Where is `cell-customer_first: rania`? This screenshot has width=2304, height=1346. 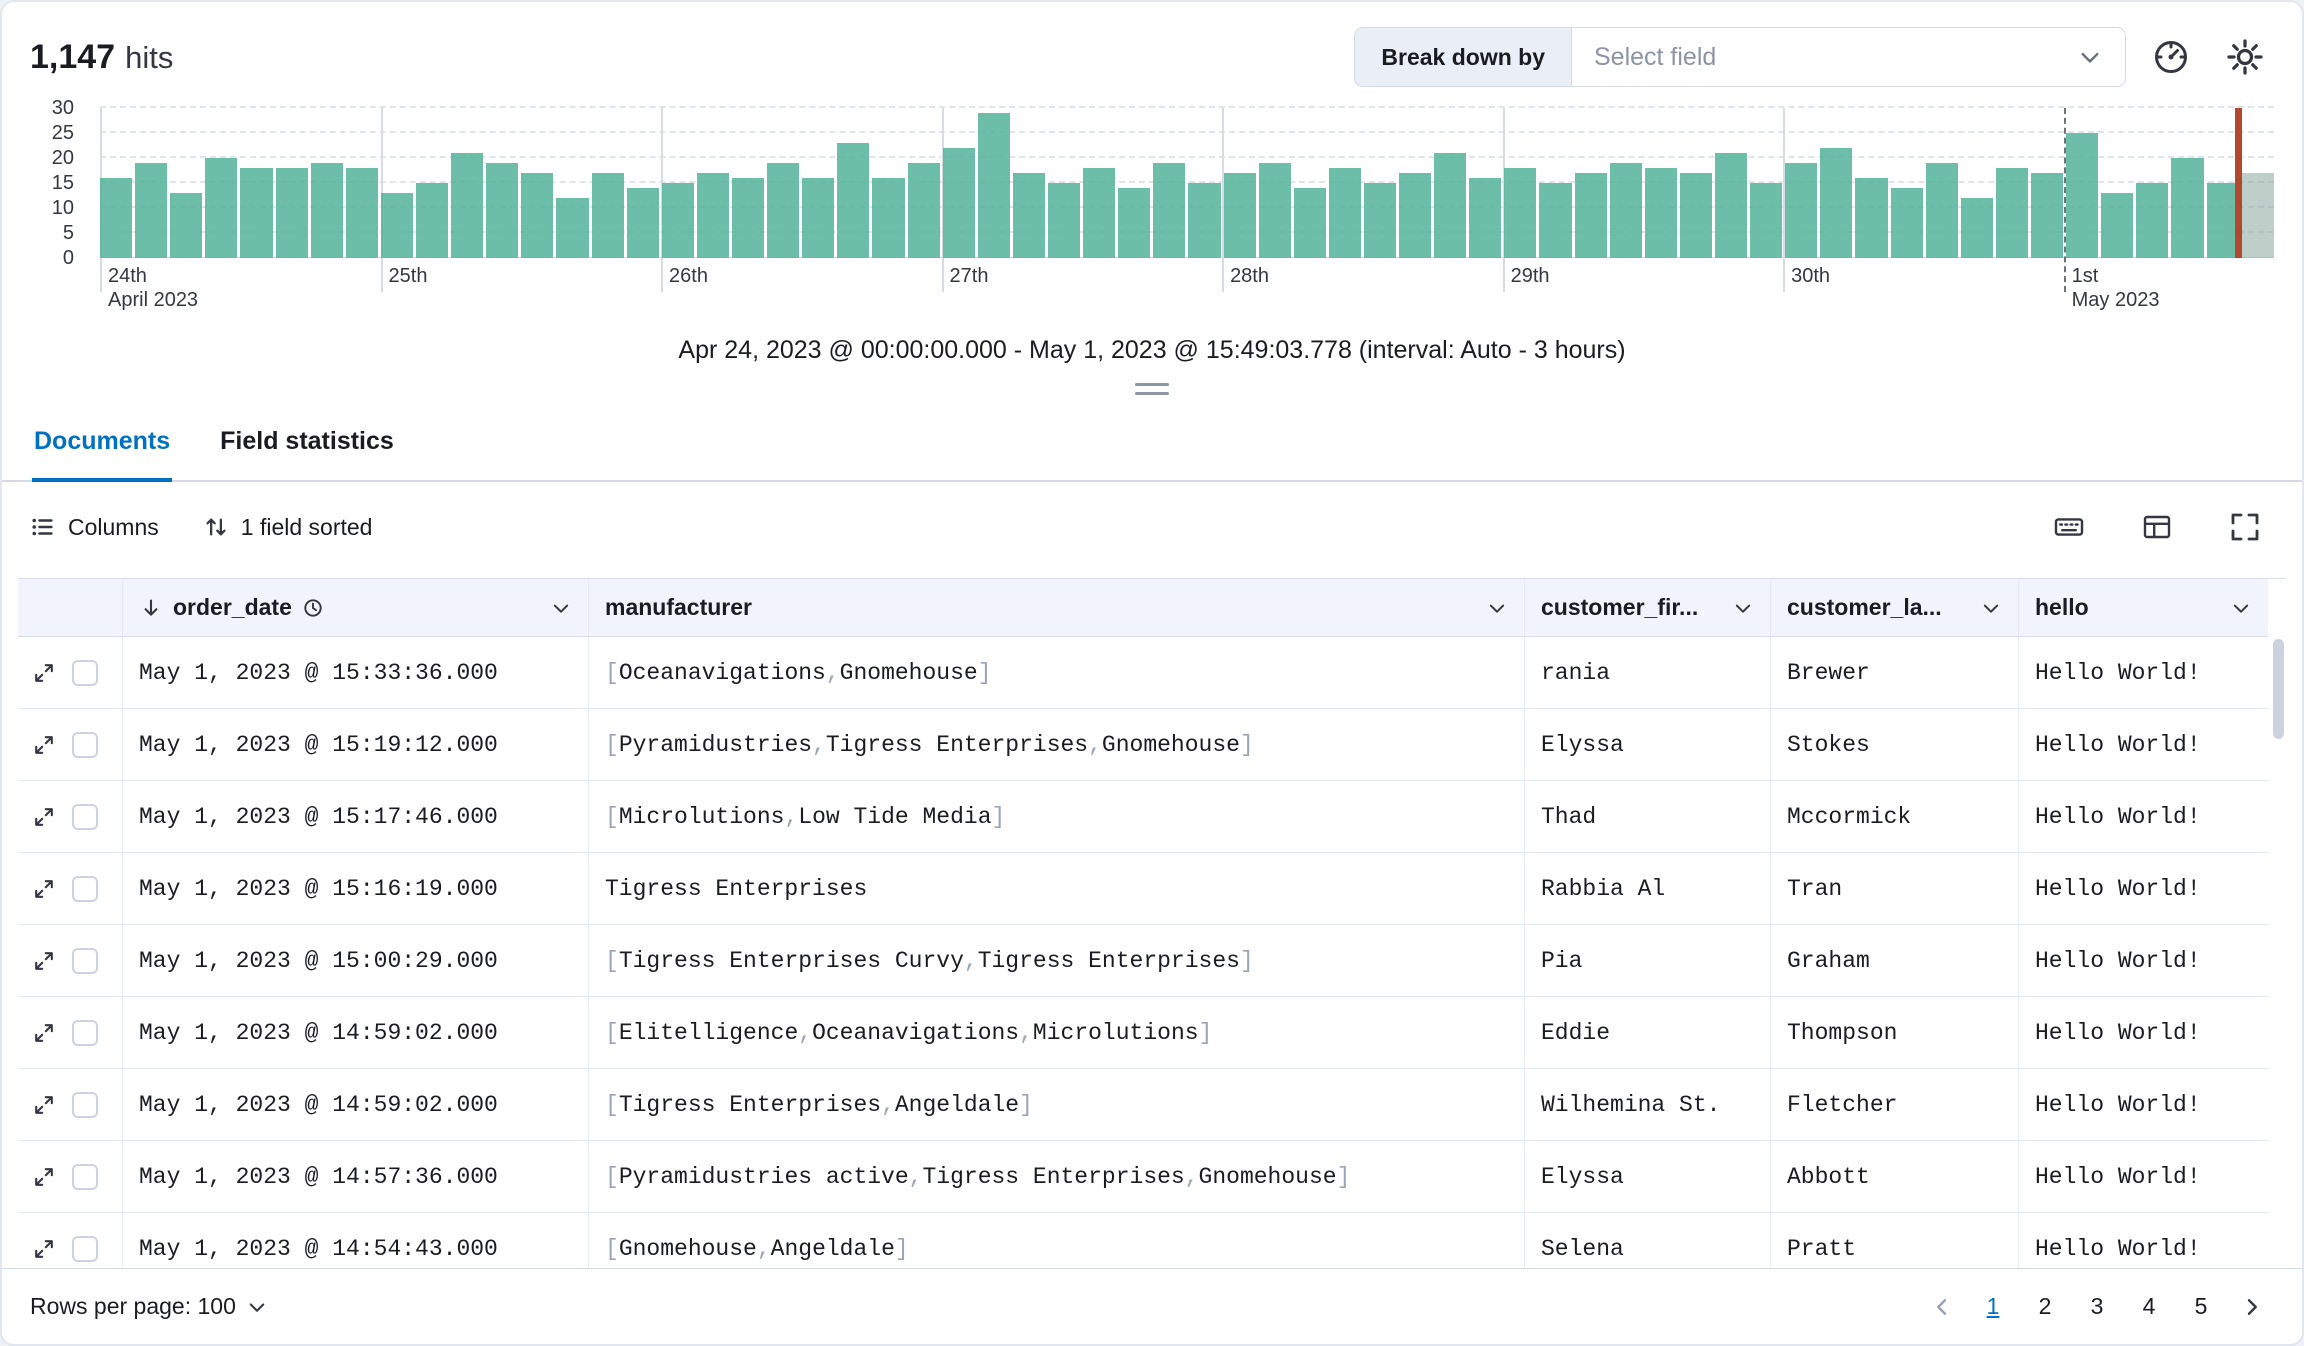
cell-customer_first: rania is located at coordinates (1647, 672).